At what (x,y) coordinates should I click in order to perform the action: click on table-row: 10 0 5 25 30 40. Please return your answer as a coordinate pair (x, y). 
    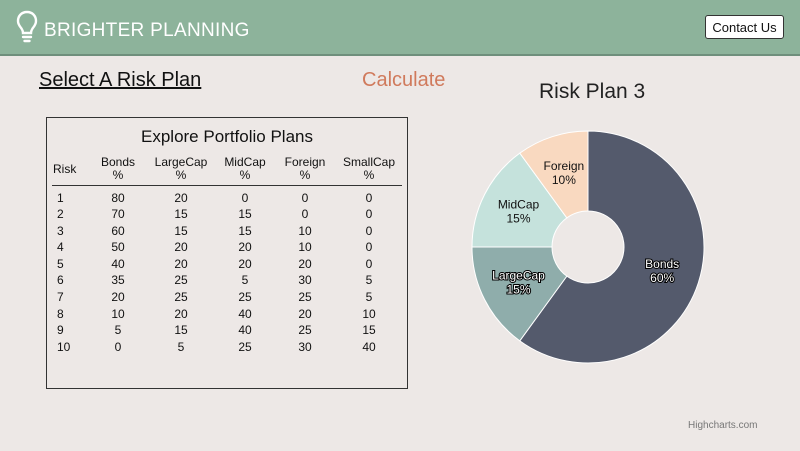
    Looking at the image, I should click on (227, 347).